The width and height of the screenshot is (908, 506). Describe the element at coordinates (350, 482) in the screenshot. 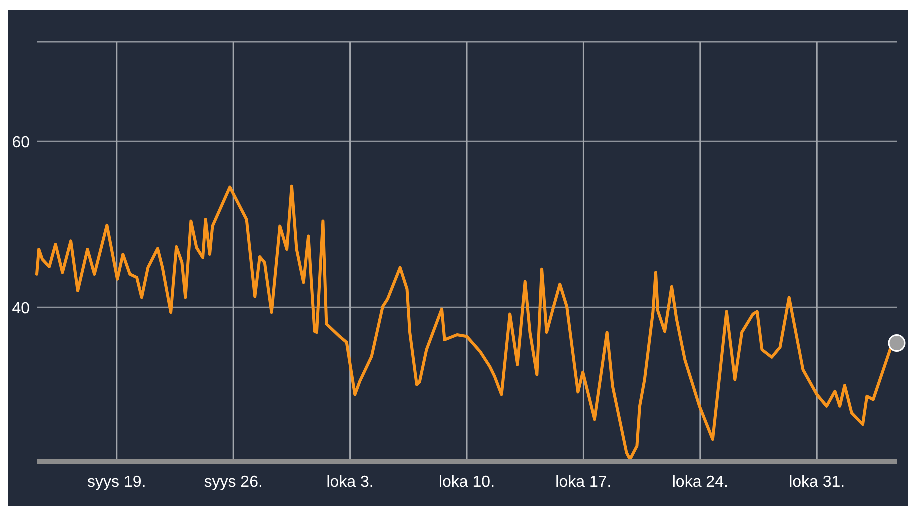

I see `x-tick-label: loka 3.` at that location.